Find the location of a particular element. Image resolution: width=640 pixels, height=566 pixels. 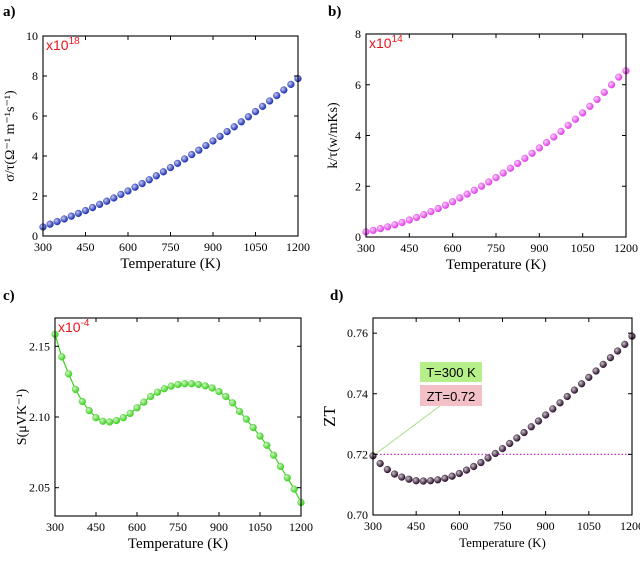

y-tick-label: 0.74 is located at coordinates (357, 394).